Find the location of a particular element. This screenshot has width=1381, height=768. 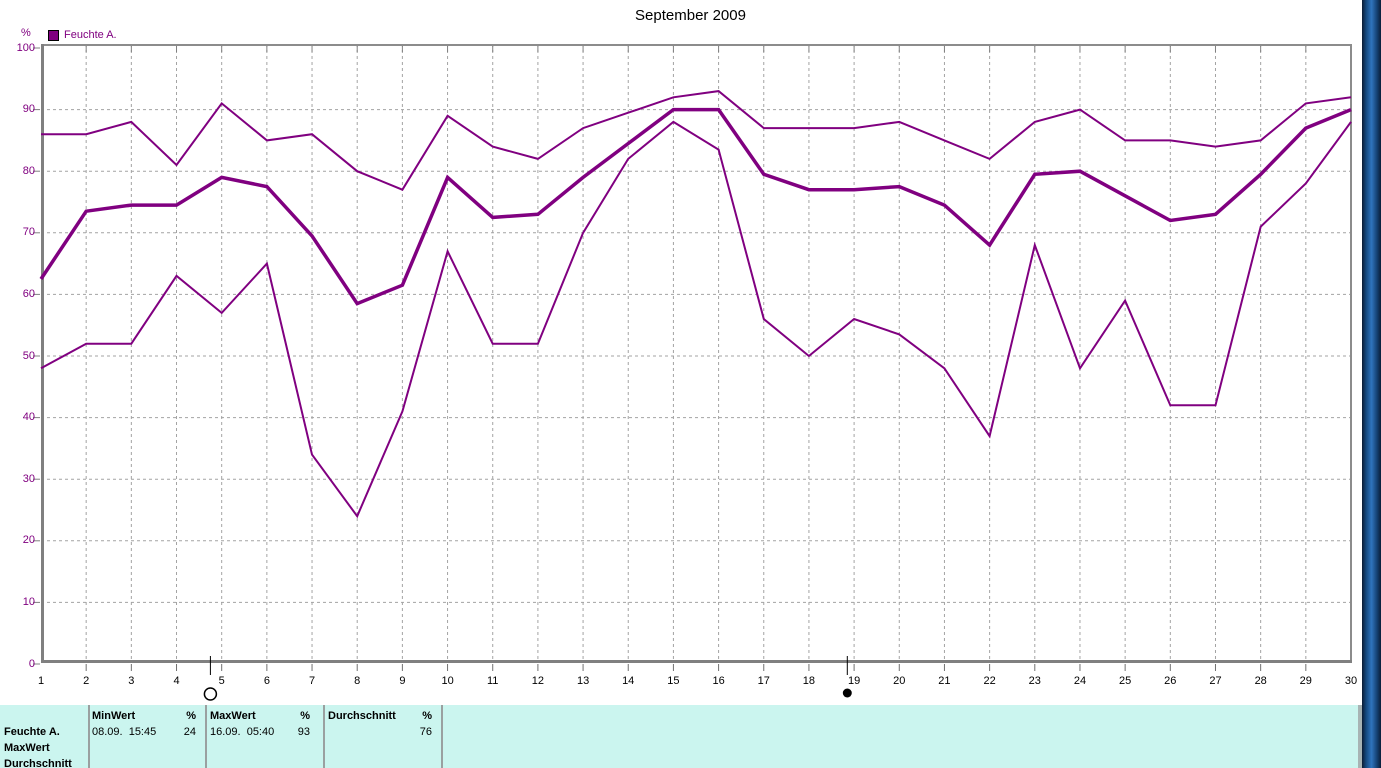

legend: Feuchte A. is located at coordinates (82, 35).